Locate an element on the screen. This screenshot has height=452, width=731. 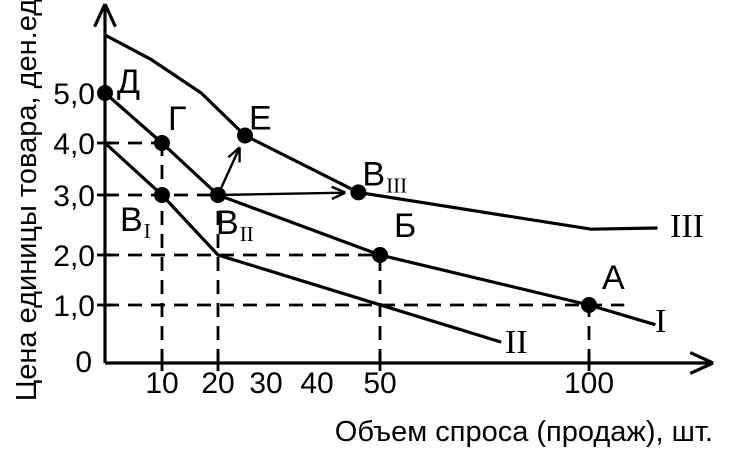
y-tick-label-3: 3,0 is located at coordinates (74, 196).